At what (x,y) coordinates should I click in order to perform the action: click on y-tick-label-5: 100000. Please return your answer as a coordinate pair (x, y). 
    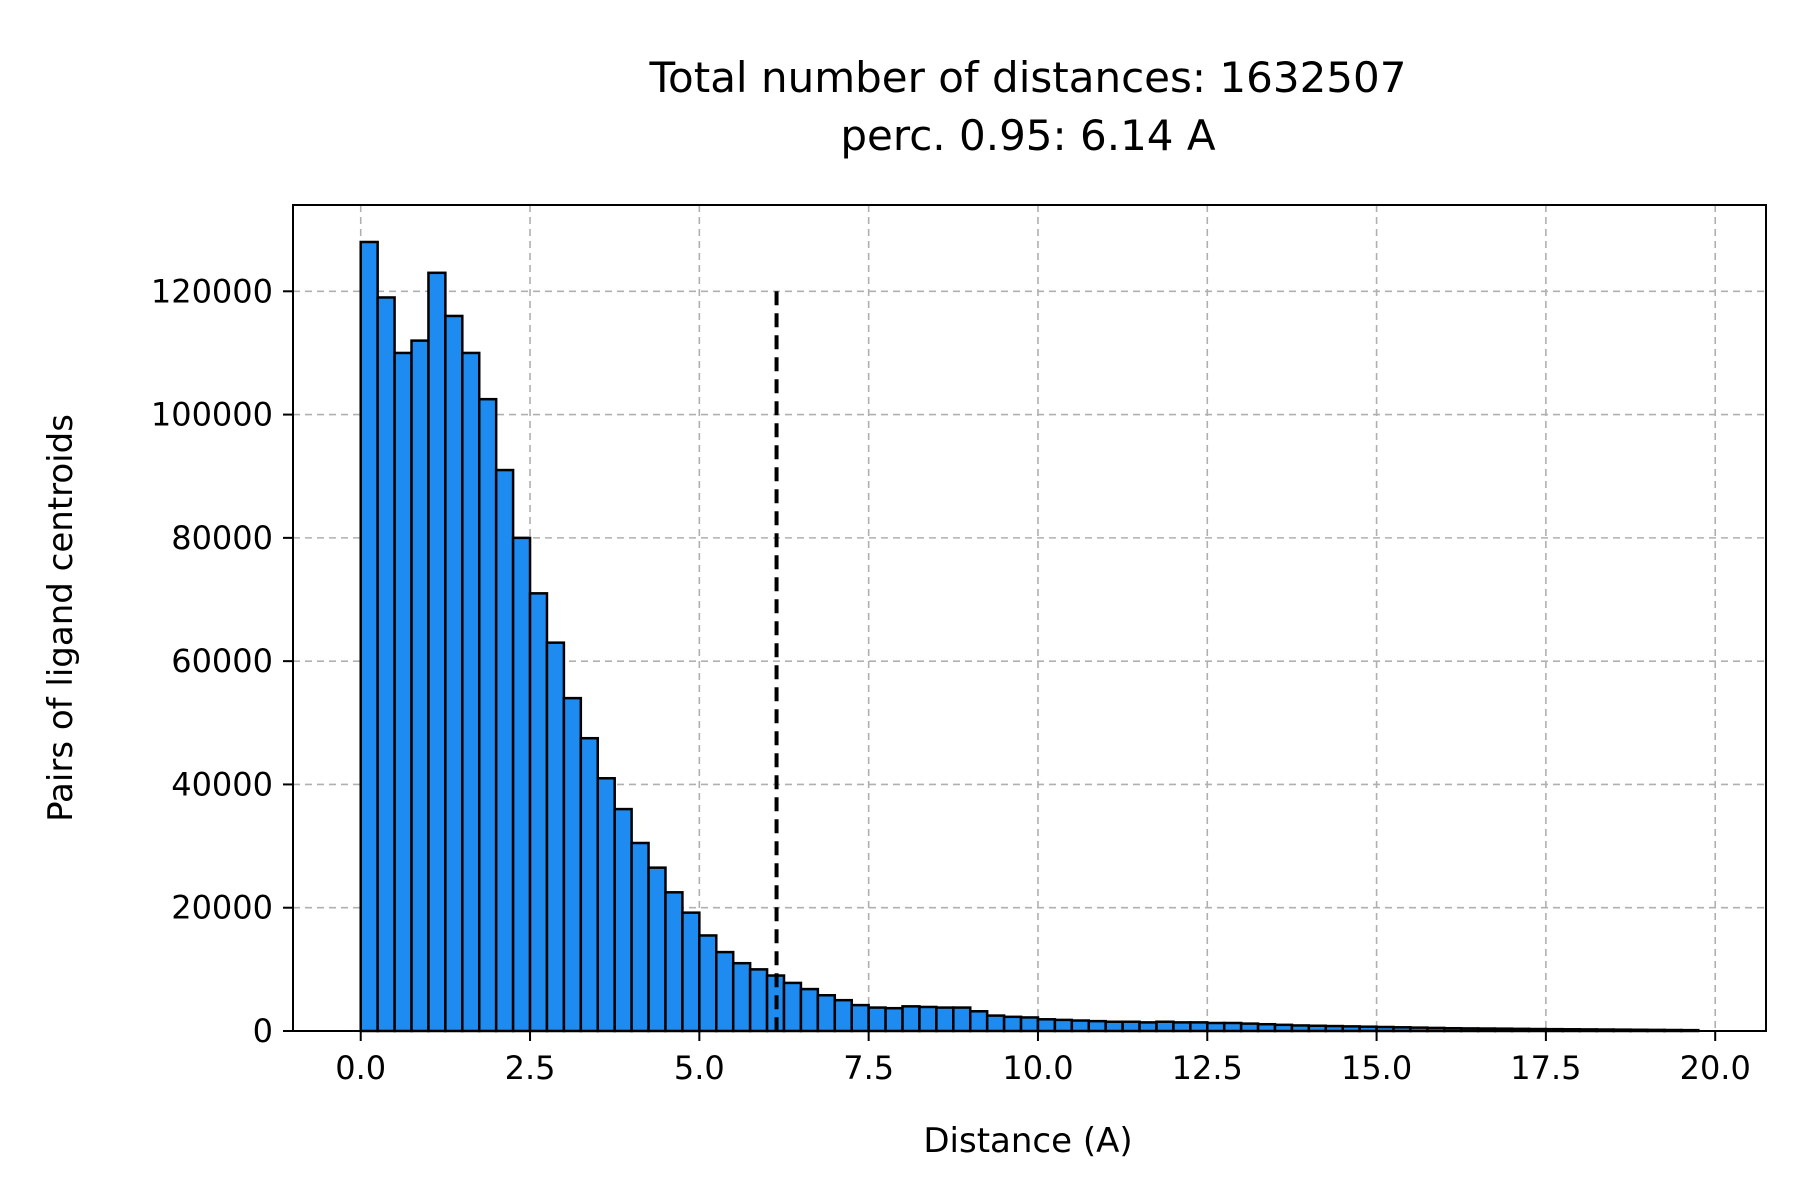
    Looking at the image, I should click on (212, 415).